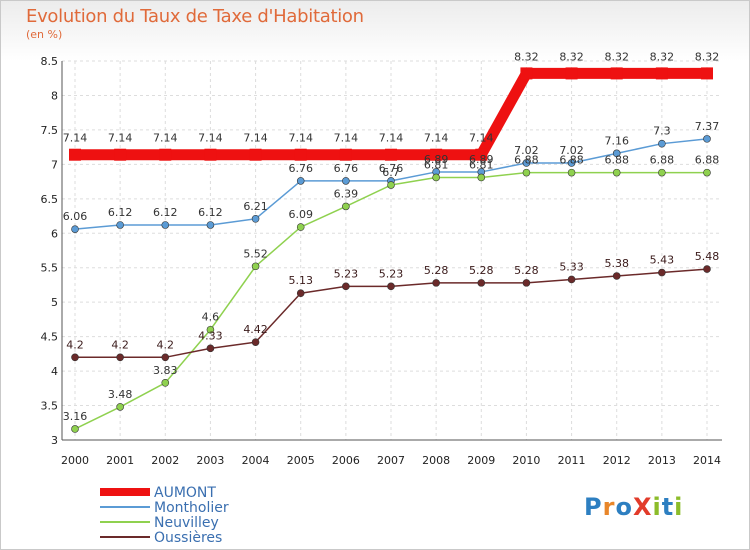  Describe the element at coordinates (44, 34) in the screenshot. I see `chart-subtitle: (en %)` at that location.